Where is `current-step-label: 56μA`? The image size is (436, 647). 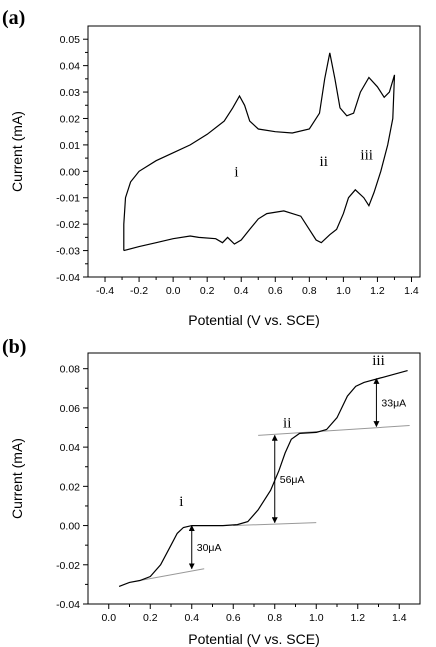
current-step-label: 56μA is located at coordinates (292, 480).